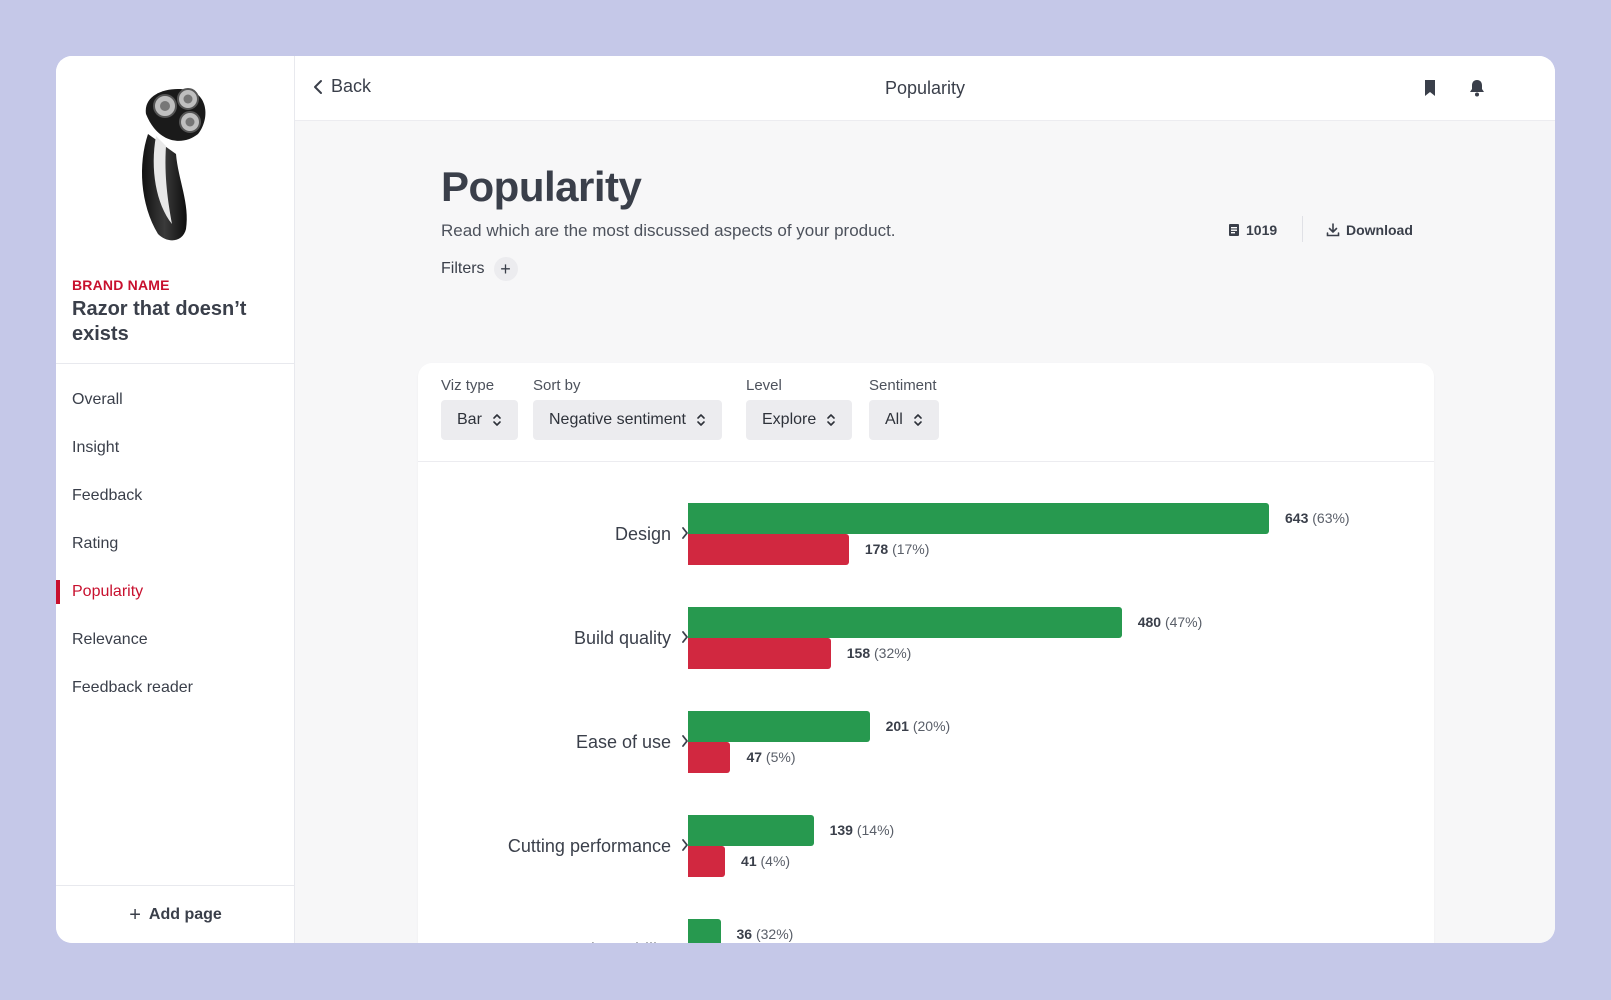 The image size is (1611, 1000). I want to click on category-label: Cleanability, so click(624, 942).